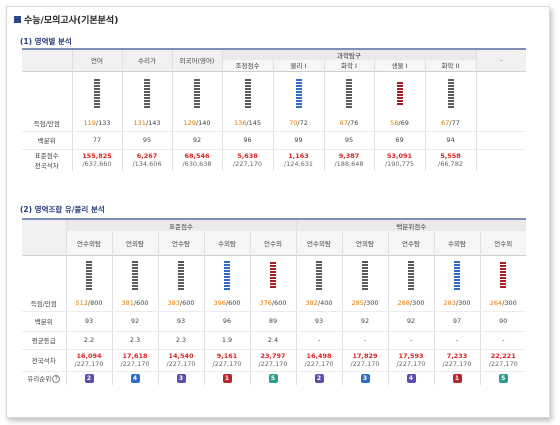  I want to click on percentile-cell: 92, so click(196, 140).